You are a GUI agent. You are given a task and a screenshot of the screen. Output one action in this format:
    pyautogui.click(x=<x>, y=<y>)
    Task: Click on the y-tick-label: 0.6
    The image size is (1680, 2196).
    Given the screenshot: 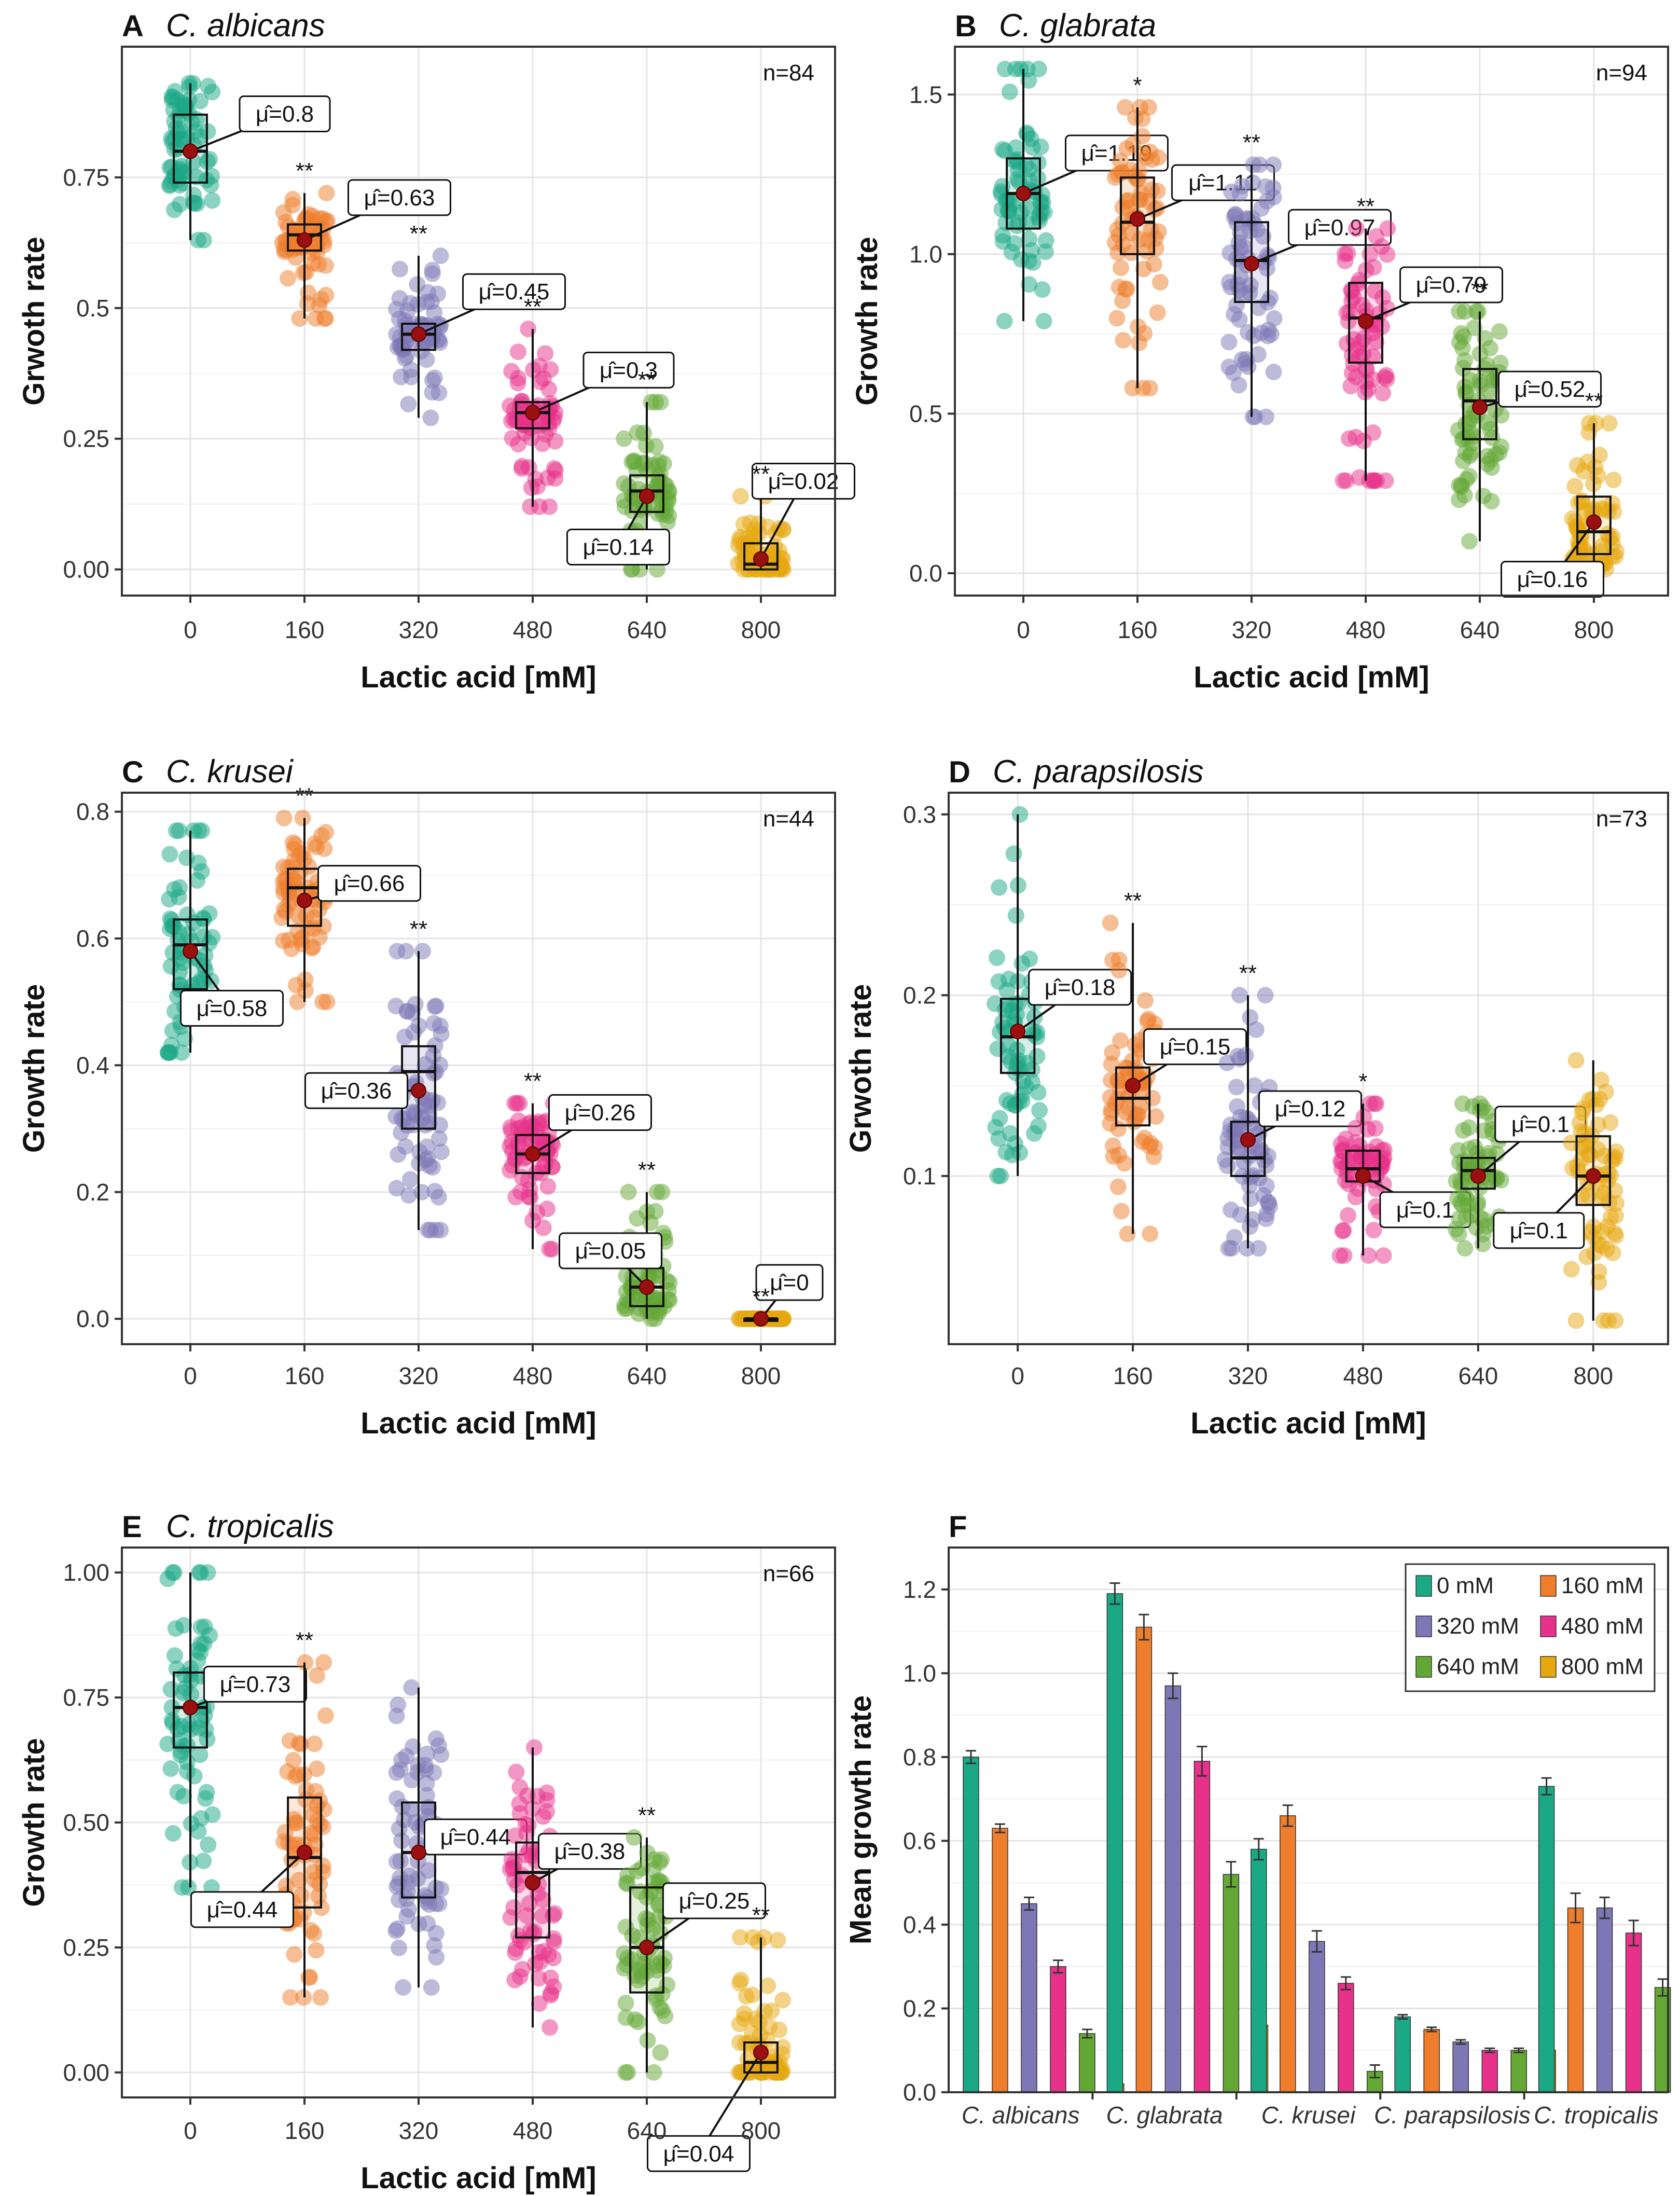 What is the action you would take?
    pyautogui.click(x=920, y=1841)
    